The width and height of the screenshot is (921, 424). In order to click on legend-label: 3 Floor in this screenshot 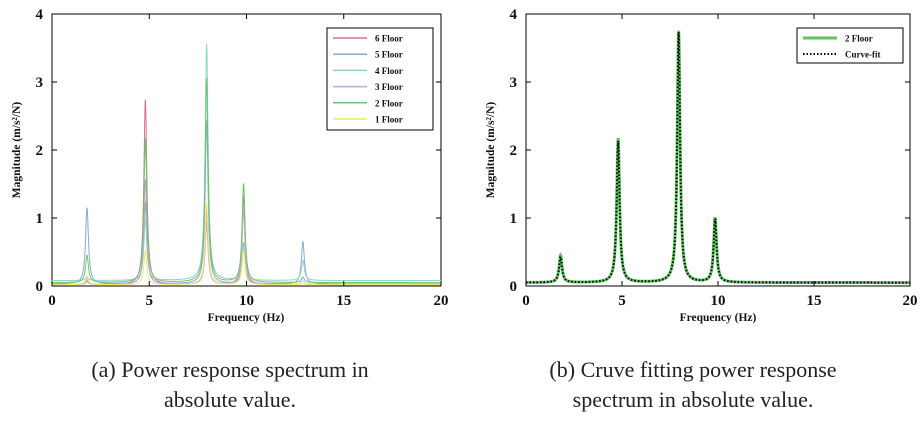, I will do `click(389, 87)`.